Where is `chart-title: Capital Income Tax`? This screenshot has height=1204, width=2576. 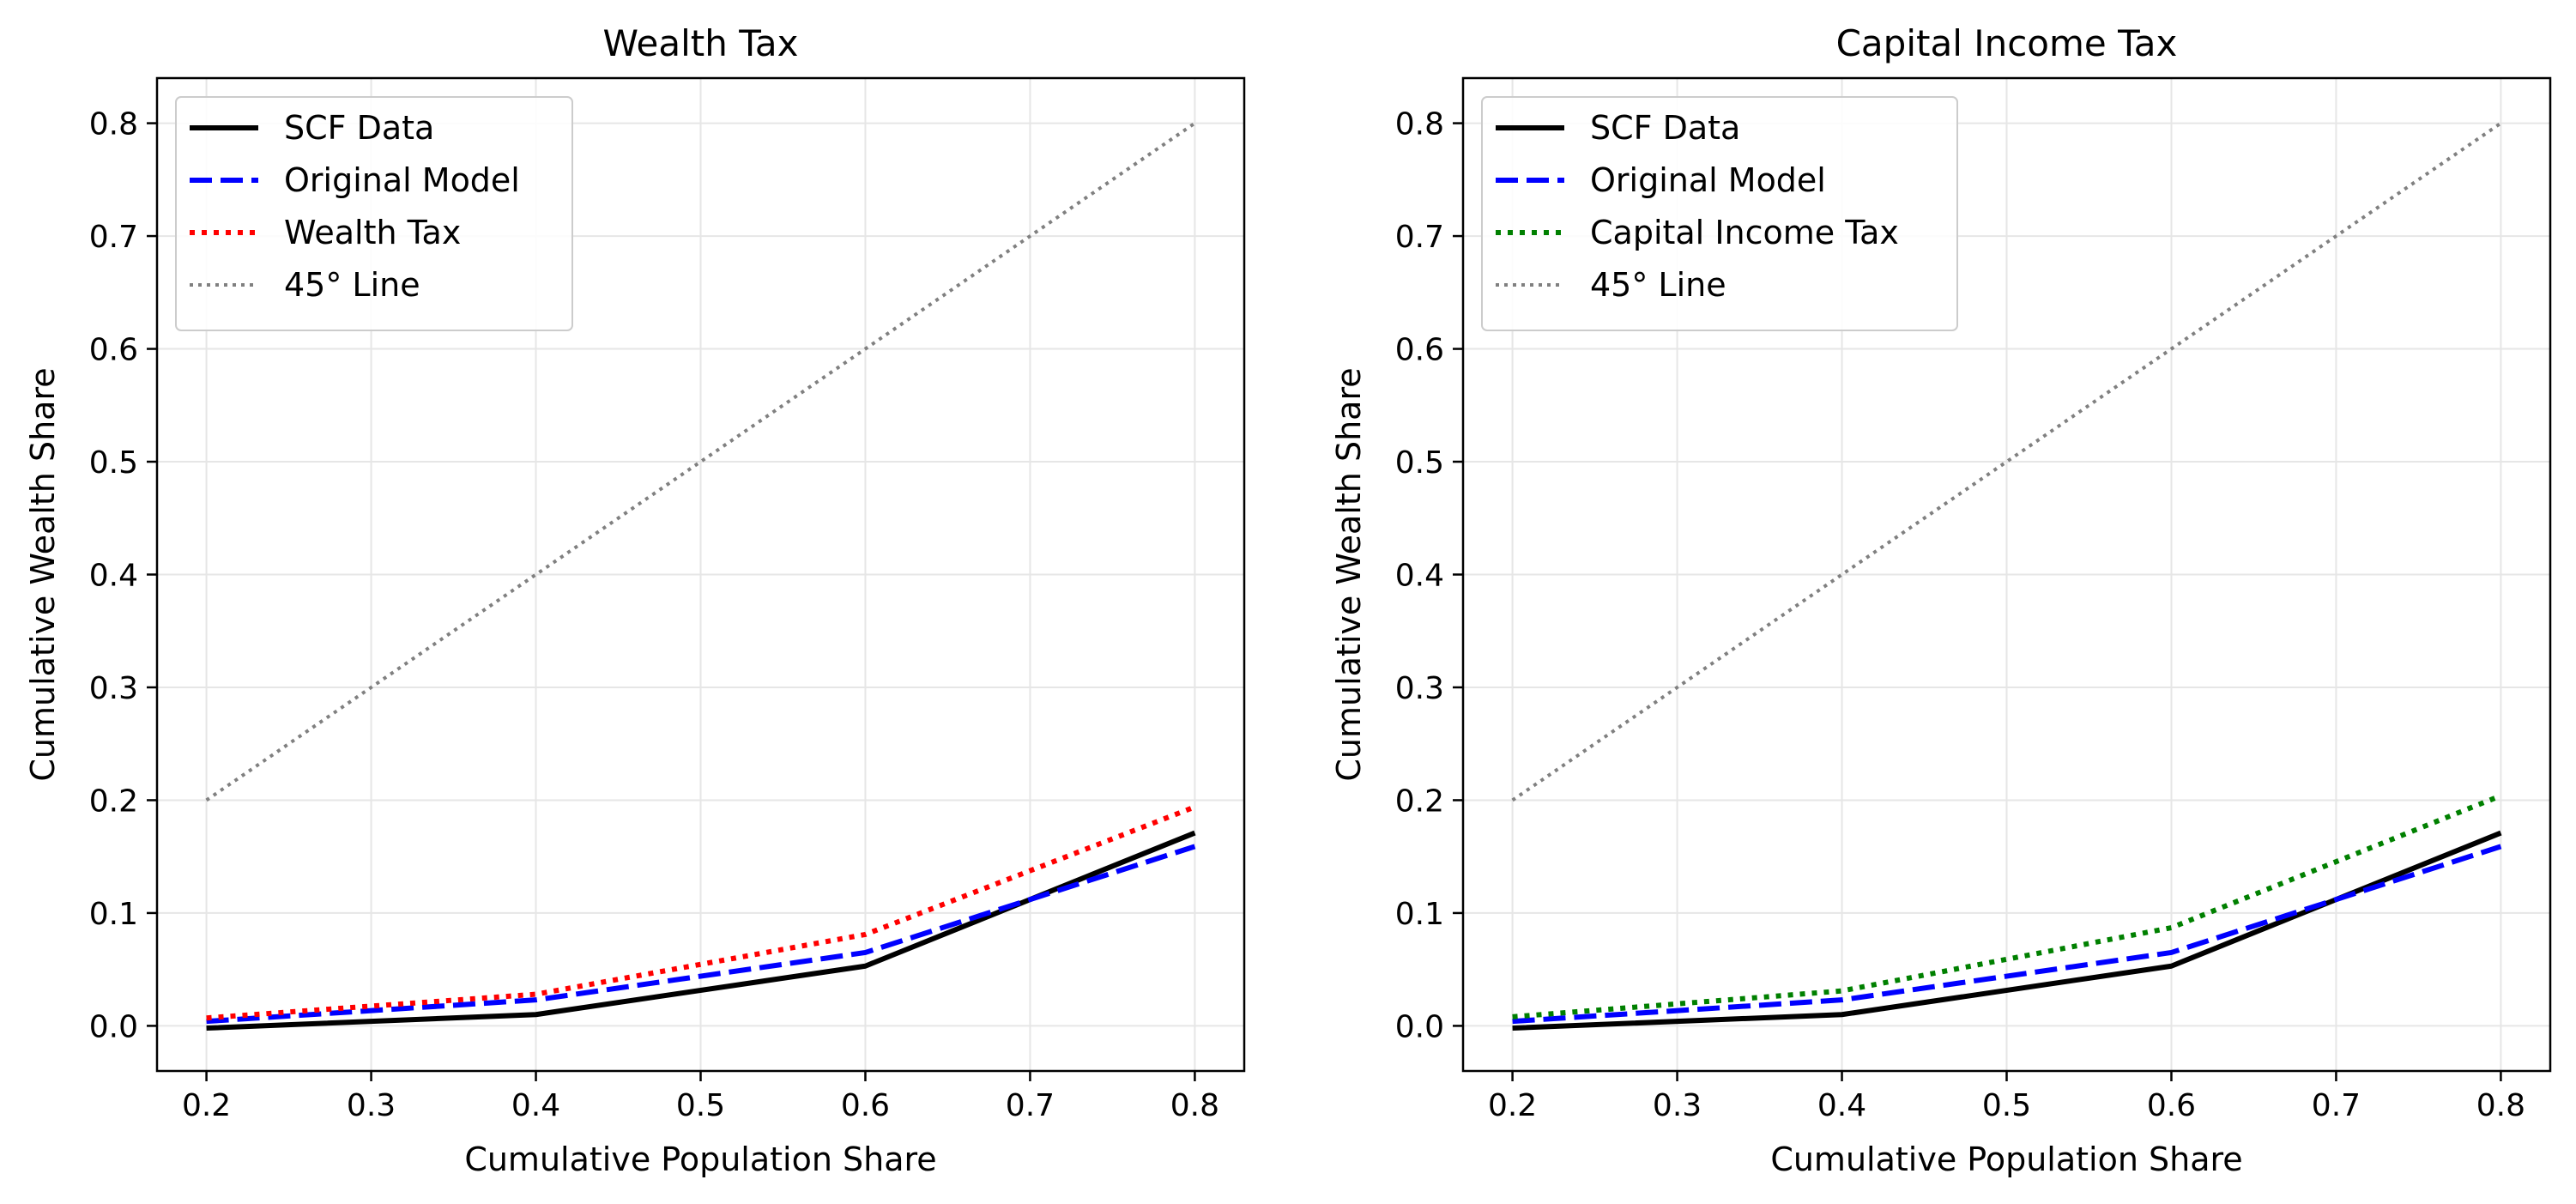
chart-title: Capital Income Tax is located at coordinates (2007, 43).